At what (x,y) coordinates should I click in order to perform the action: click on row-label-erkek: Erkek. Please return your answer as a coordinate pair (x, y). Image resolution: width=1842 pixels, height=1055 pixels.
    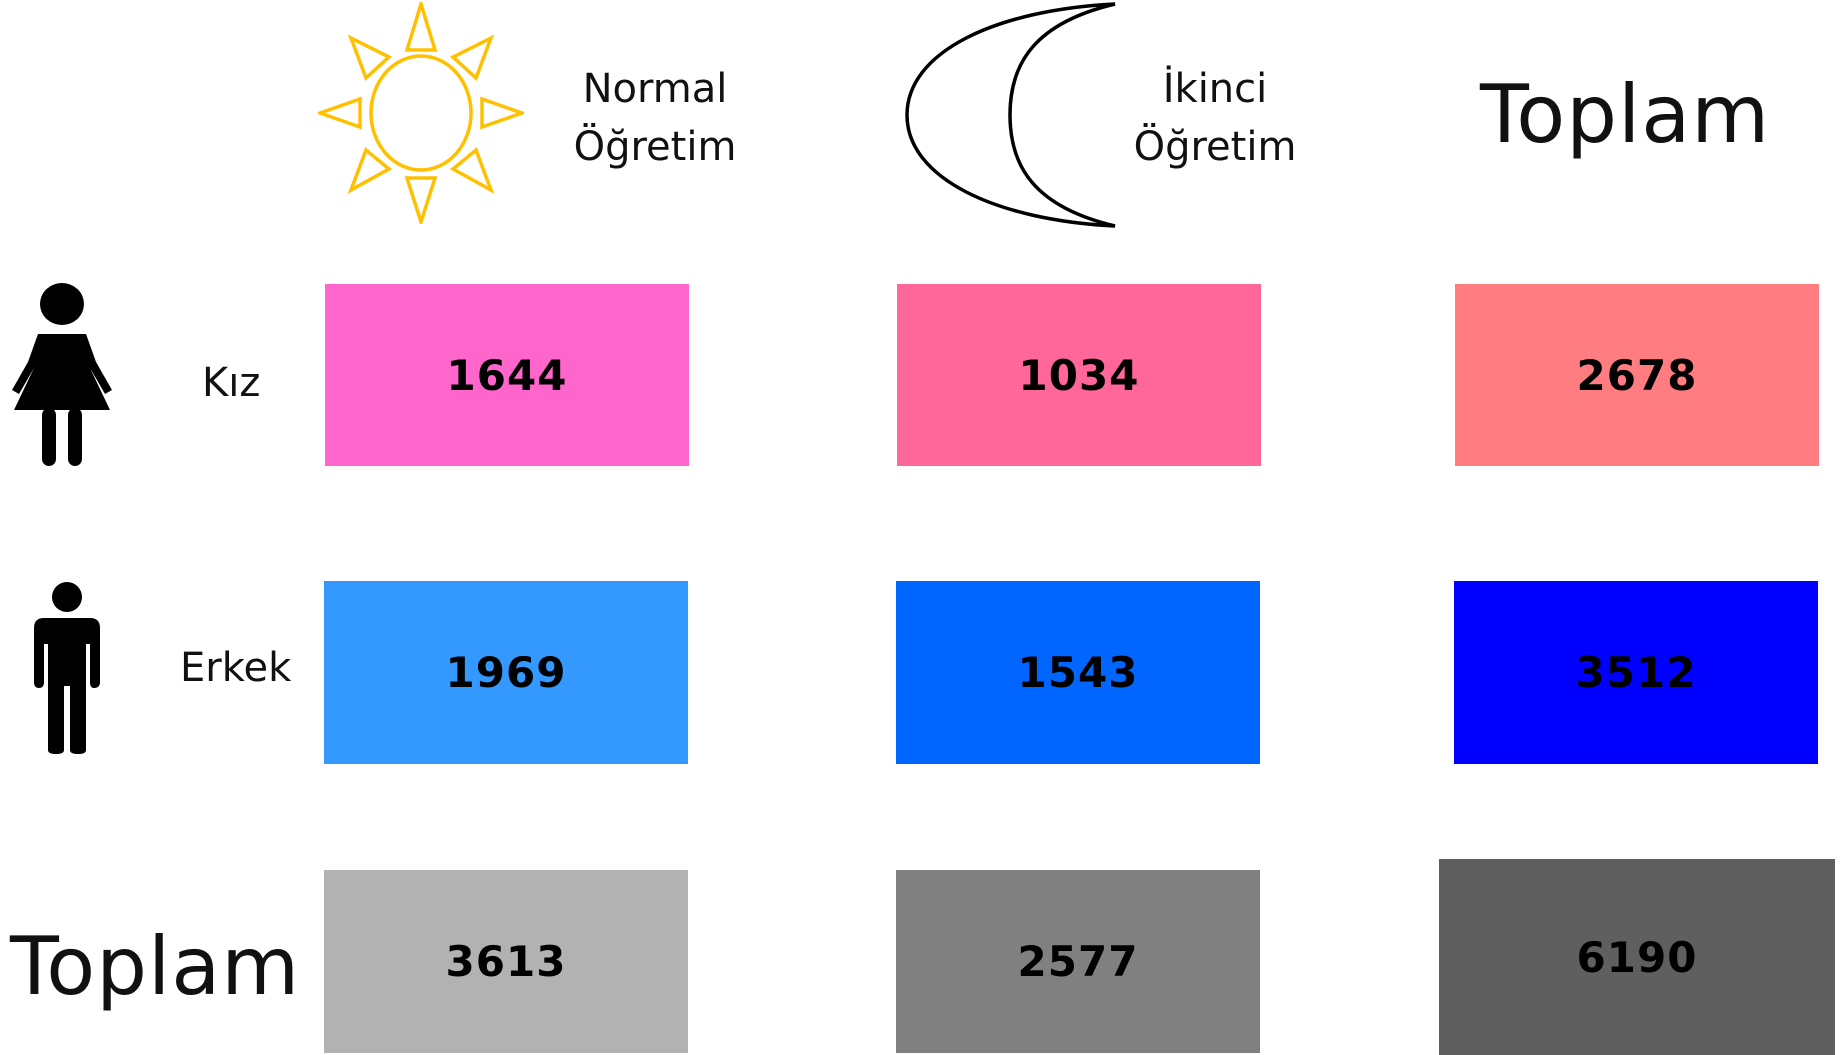
    Looking at the image, I should click on (236, 668).